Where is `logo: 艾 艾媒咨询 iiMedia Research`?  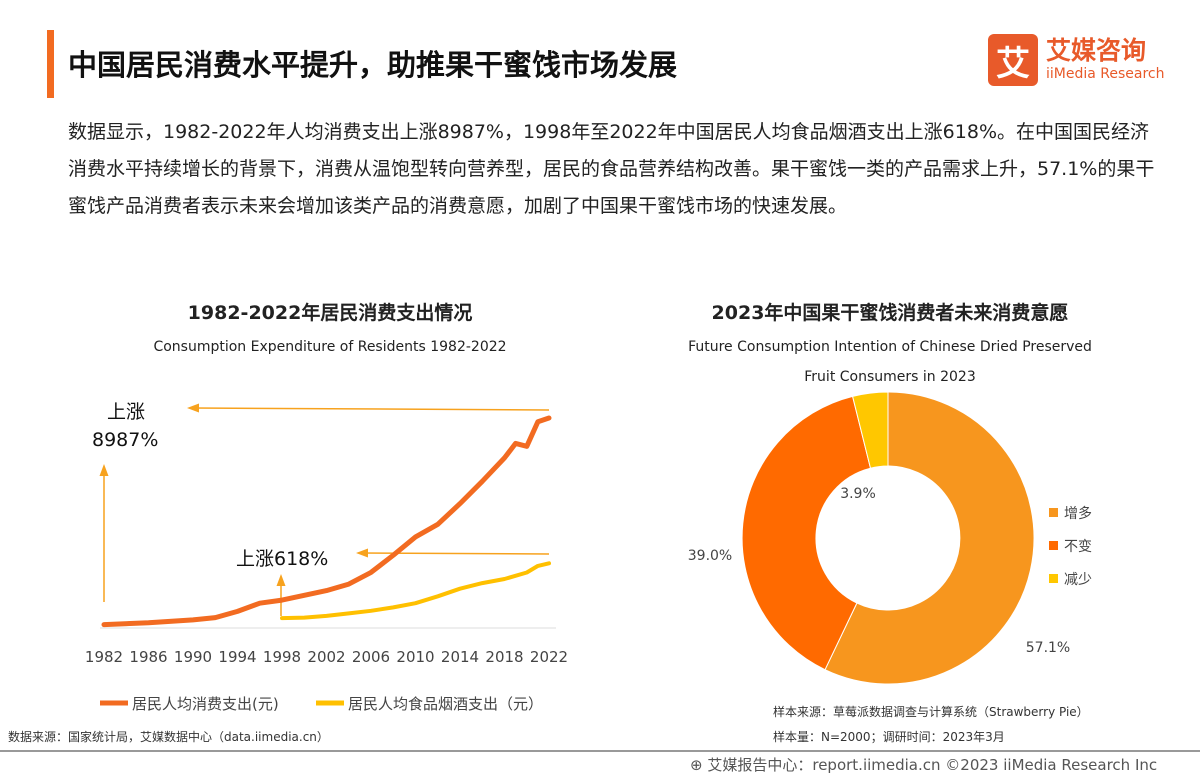 logo: 艾 艾媒咨询 iiMedia Research is located at coordinates (1076, 60).